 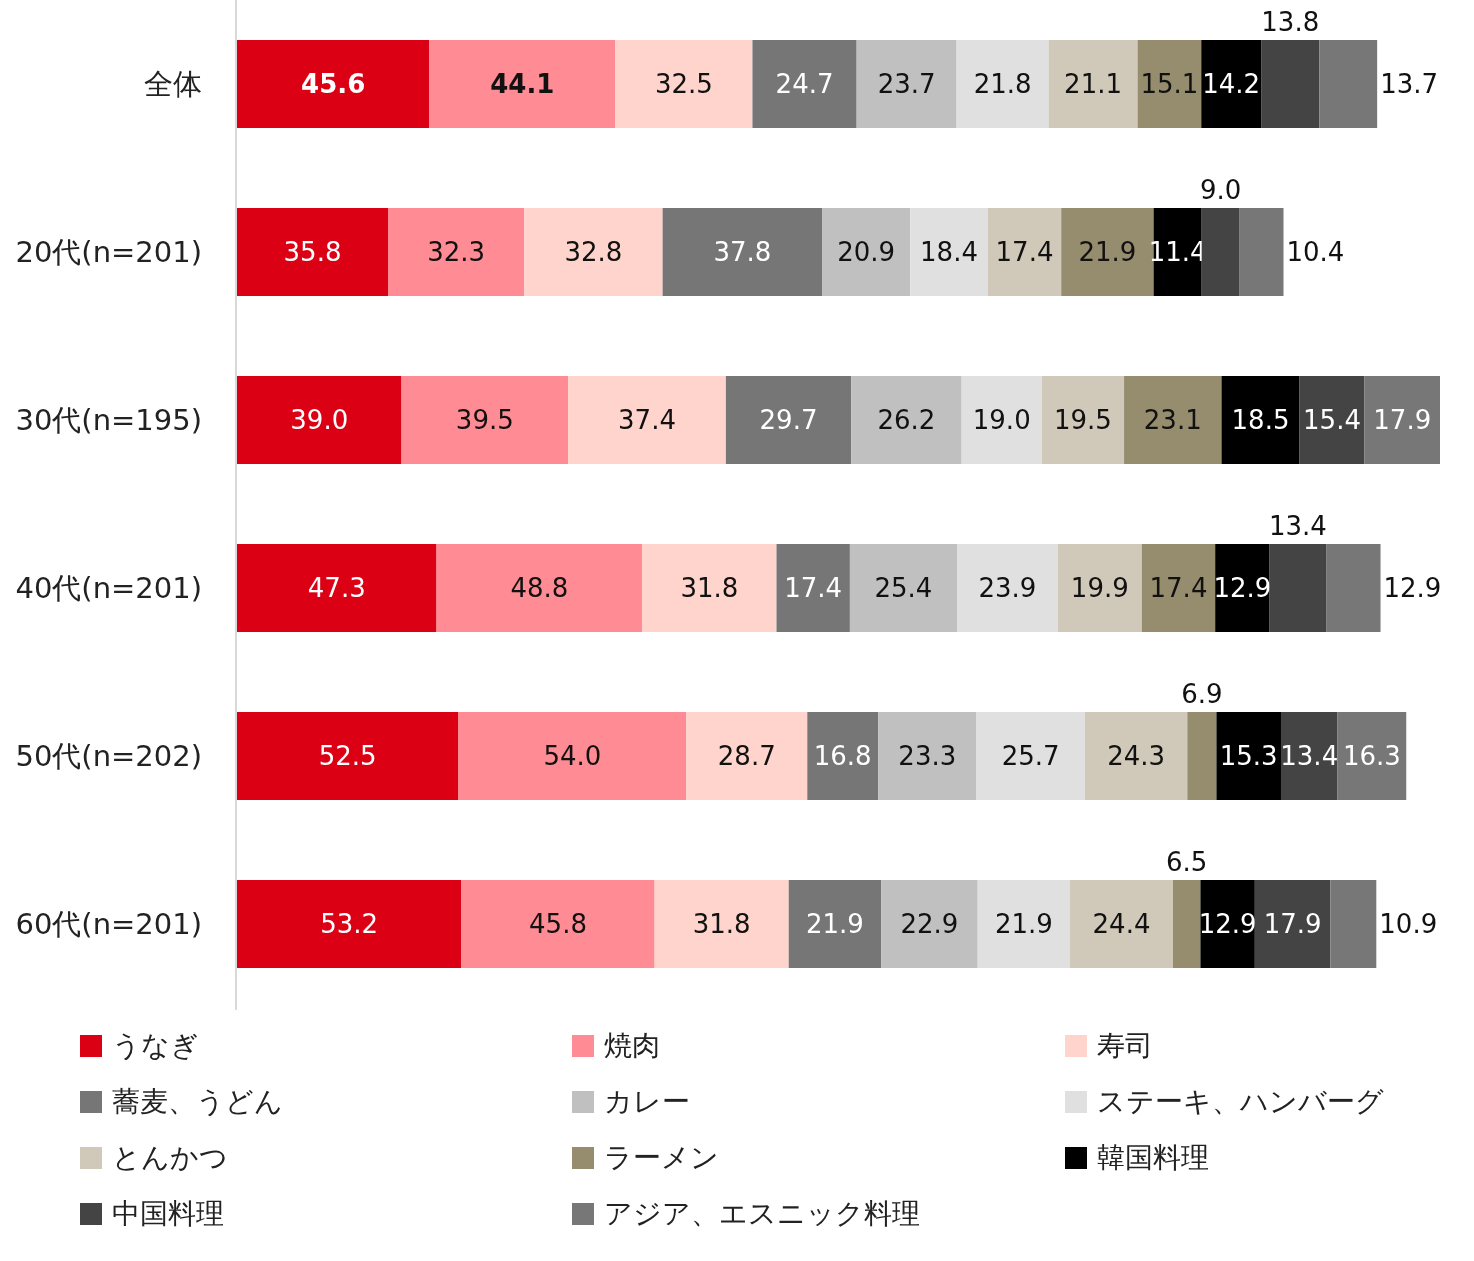 What do you see at coordinates (108, 924) in the screenshot?
I see `y-tick-label: 60代(n=201)` at bounding box center [108, 924].